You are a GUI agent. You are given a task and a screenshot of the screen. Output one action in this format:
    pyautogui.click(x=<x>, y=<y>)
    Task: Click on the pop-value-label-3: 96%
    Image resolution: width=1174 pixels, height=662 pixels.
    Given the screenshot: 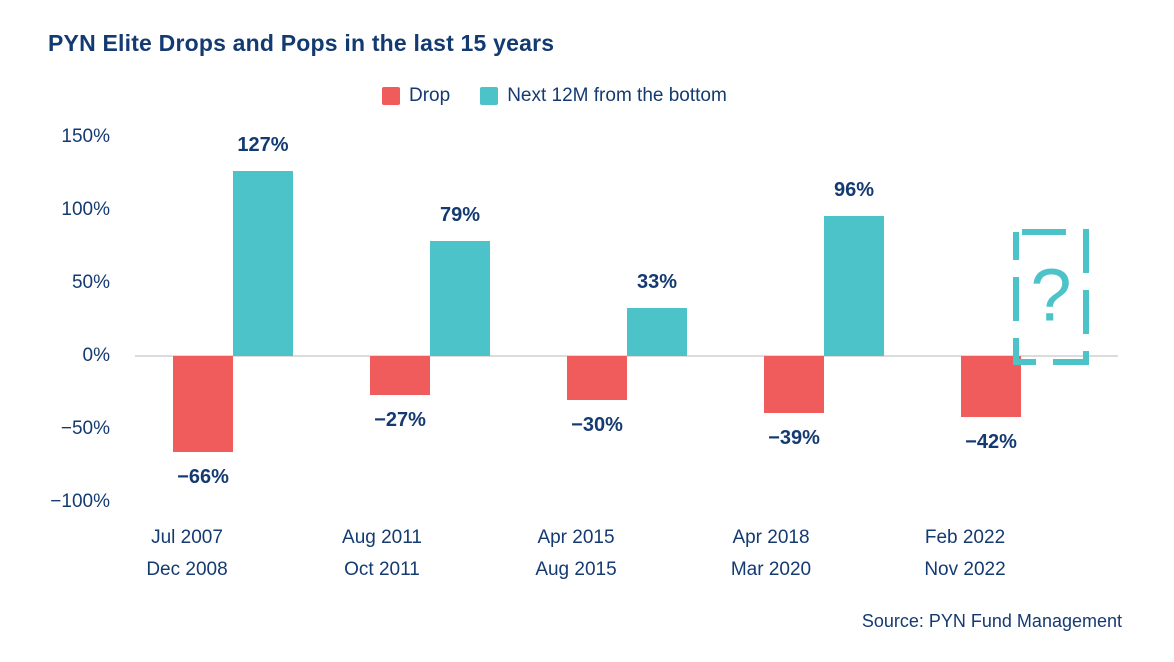 What is the action you would take?
    pyautogui.click(x=854, y=190)
    